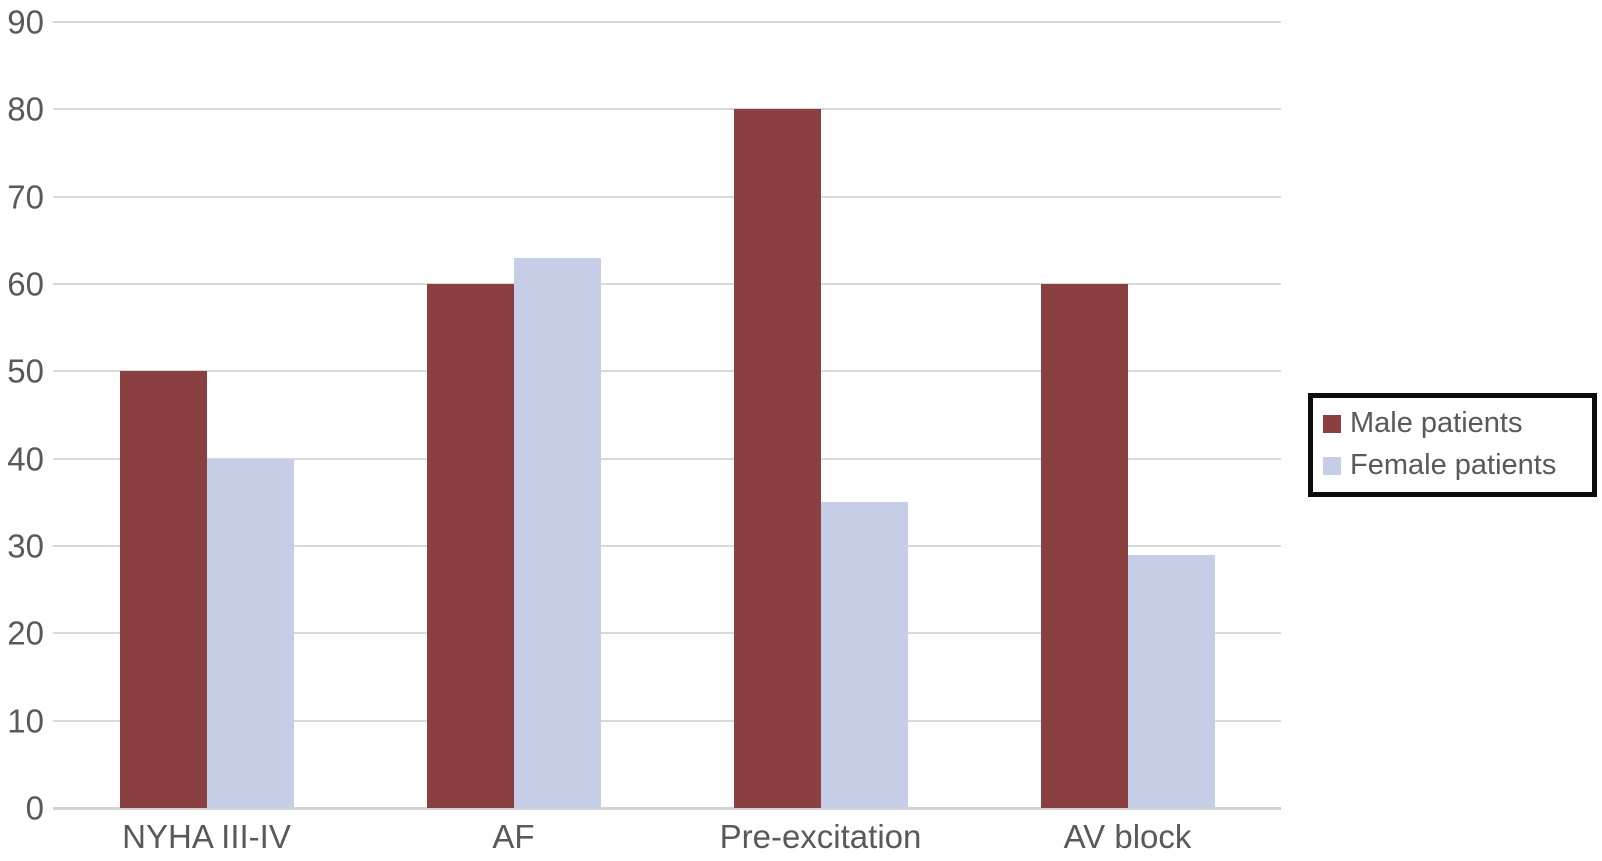  I want to click on bar-female-patients-af, so click(557, 532).